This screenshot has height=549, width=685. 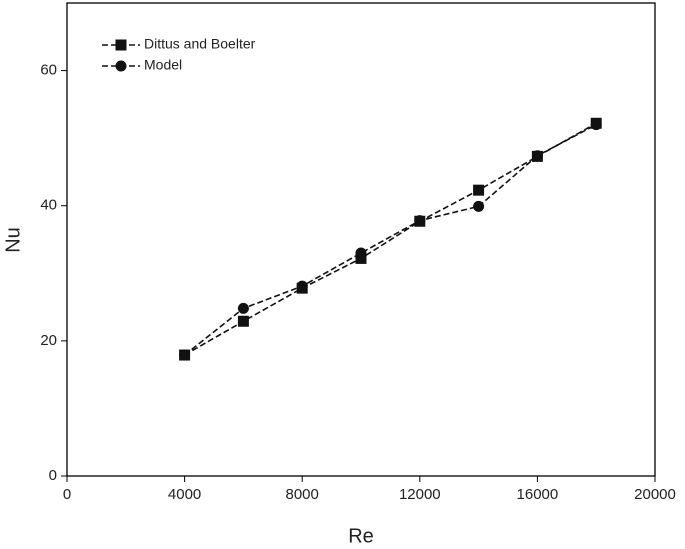 I want to click on x-tick-label: 12000, so click(x=420, y=494).